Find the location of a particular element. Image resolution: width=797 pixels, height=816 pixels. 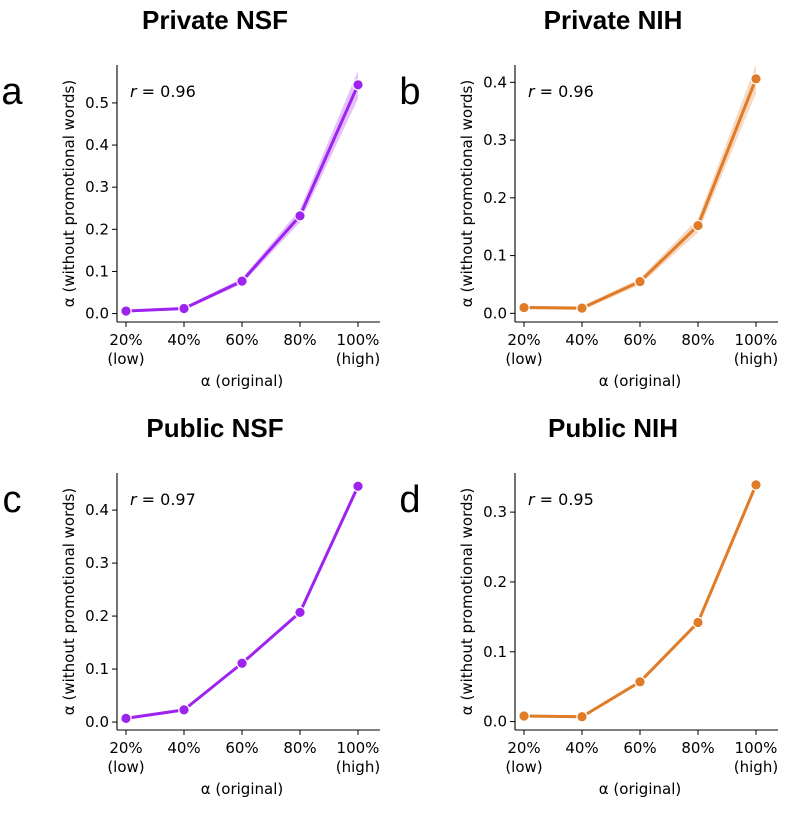

correlation-annotation: r = 0.96 is located at coordinates (561, 91).